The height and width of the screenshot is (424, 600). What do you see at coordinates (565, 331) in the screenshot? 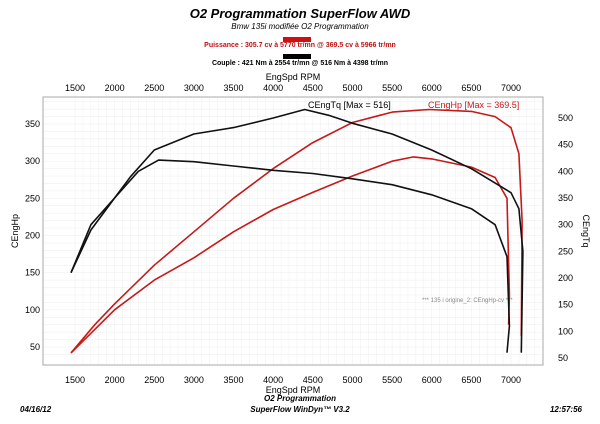
I see `y2-tick-label: 100` at bounding box center [565, 331].